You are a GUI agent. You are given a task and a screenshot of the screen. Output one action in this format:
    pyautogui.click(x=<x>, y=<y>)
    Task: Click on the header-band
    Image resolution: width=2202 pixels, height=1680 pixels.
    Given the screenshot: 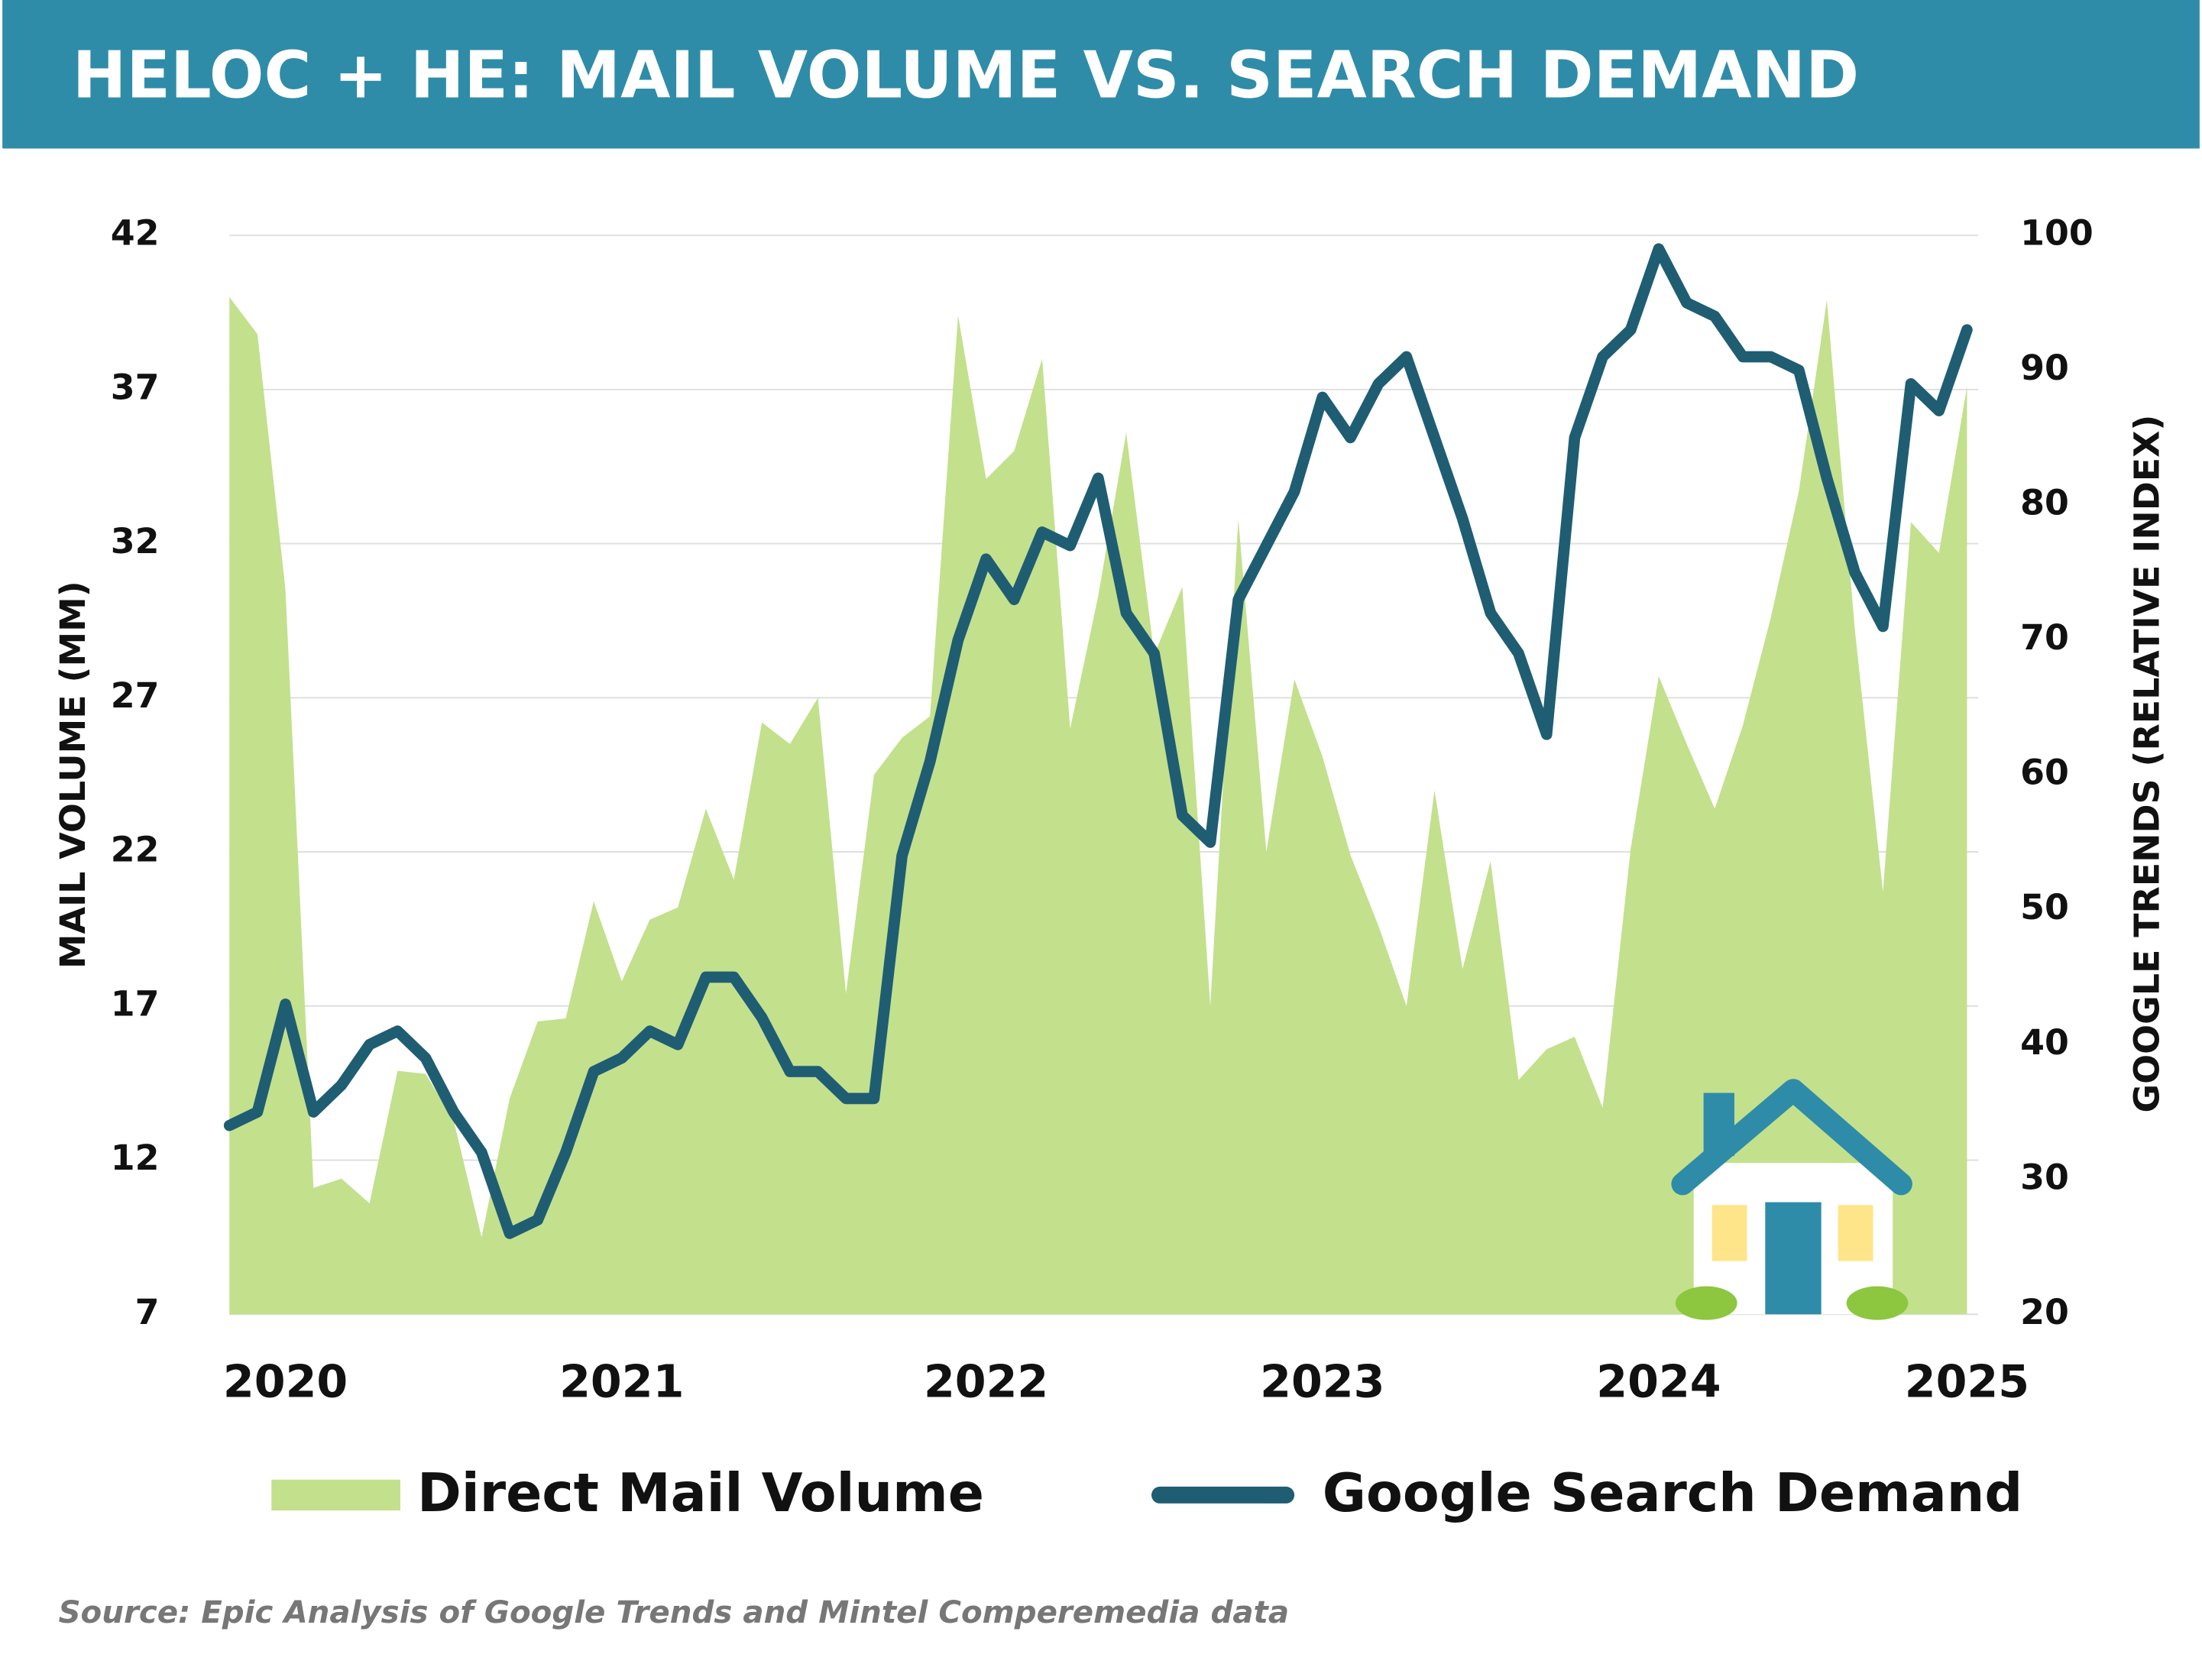 What is the action you would take?
    pyautogui.click(x=1101, y=74)
    